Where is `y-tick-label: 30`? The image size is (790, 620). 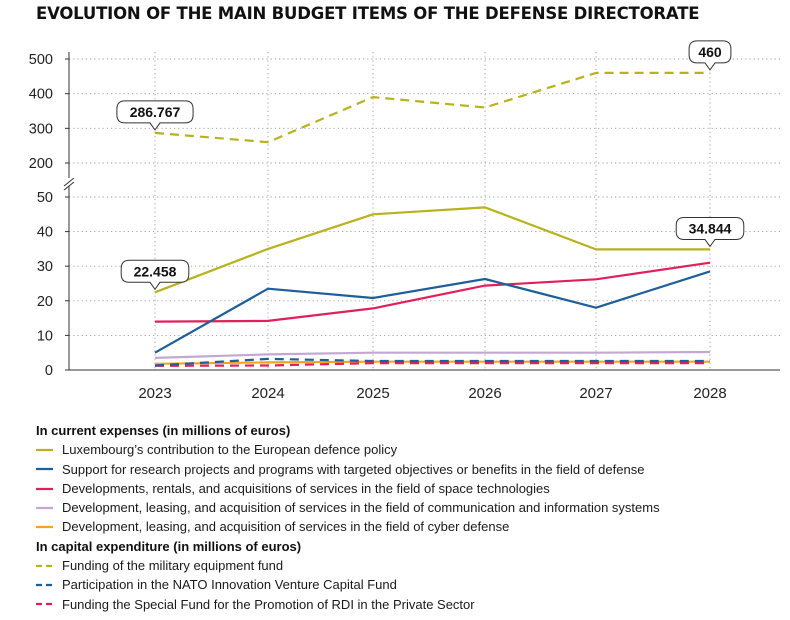
y-tick-label: 30 is located at coordinates (45, 267).